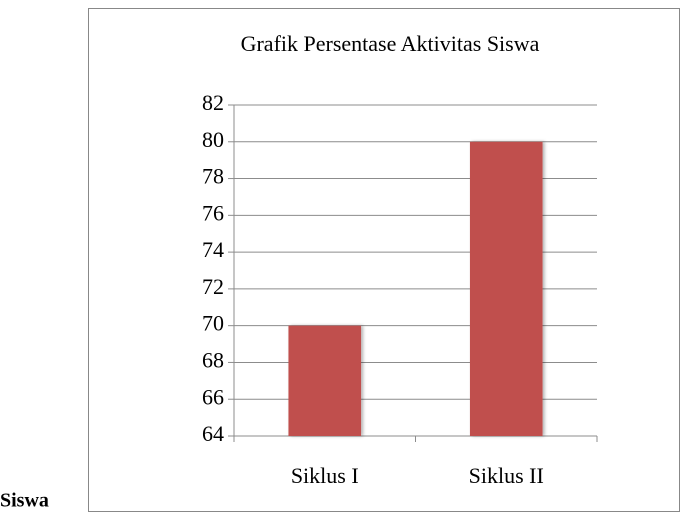  What do you see at coordinates (506, 475) in the screenshot?
I see `x-tick-label: Siklus II` at bounding box center [506, 475].